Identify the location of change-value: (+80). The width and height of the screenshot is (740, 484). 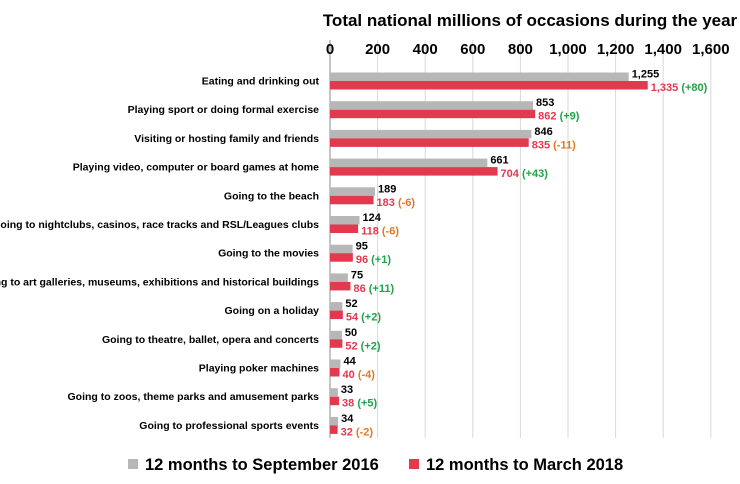
(694, 88).